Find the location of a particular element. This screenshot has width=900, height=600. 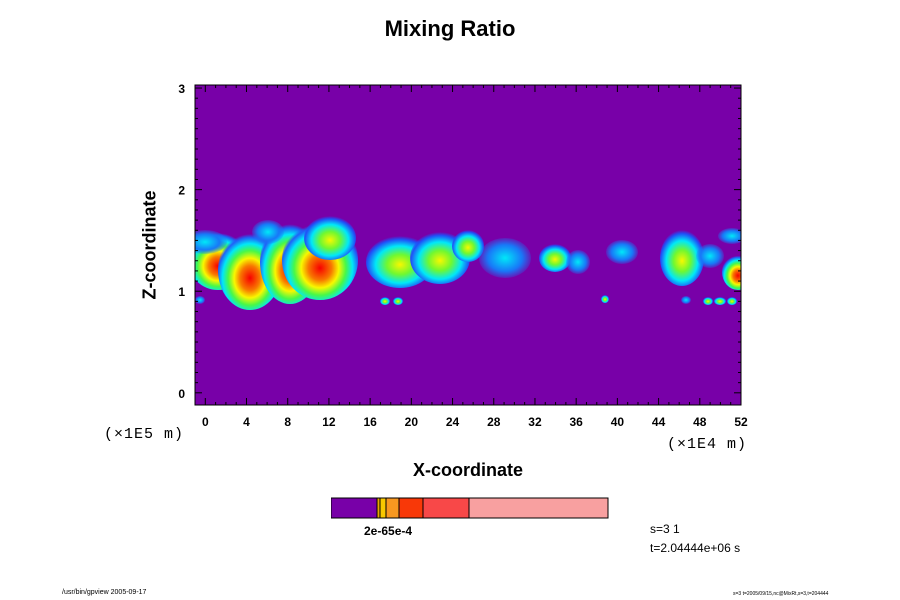

info-panel: s=3 1 t=2.04444e+06 s is located at coordinates (695, 539).